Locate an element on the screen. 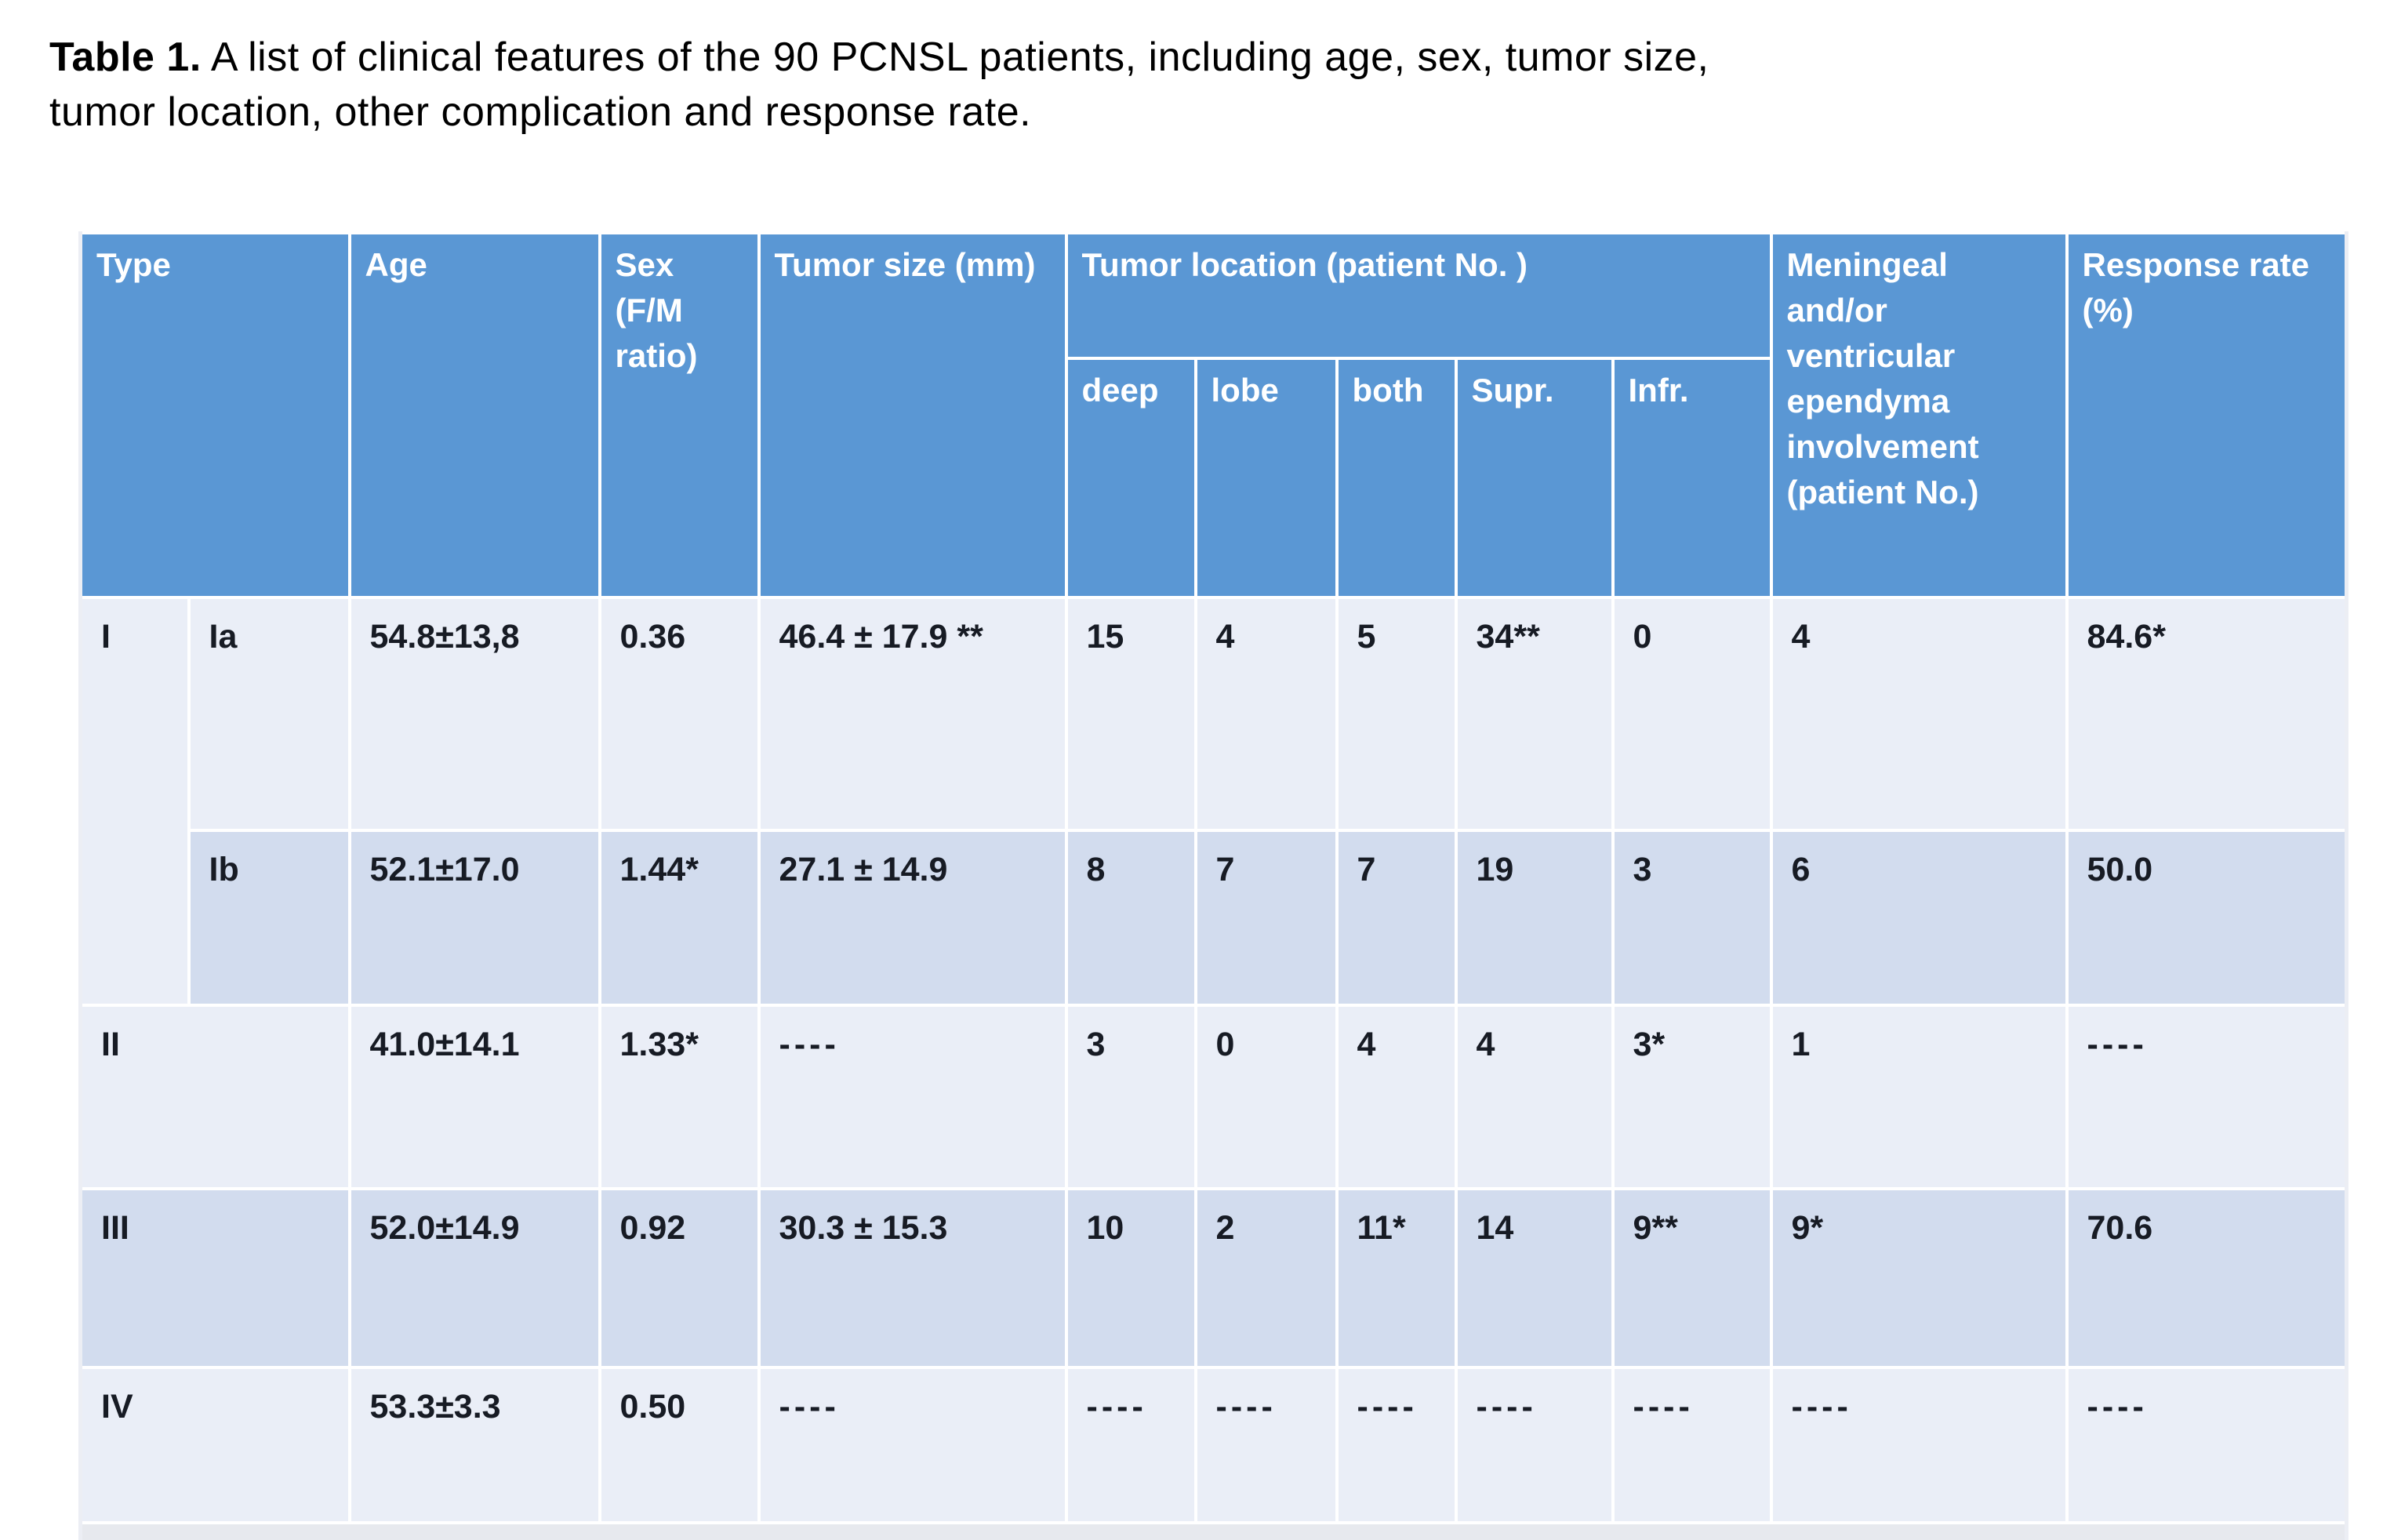  cell-ia-response: 84.6* is located at coordinates (2206, 714).